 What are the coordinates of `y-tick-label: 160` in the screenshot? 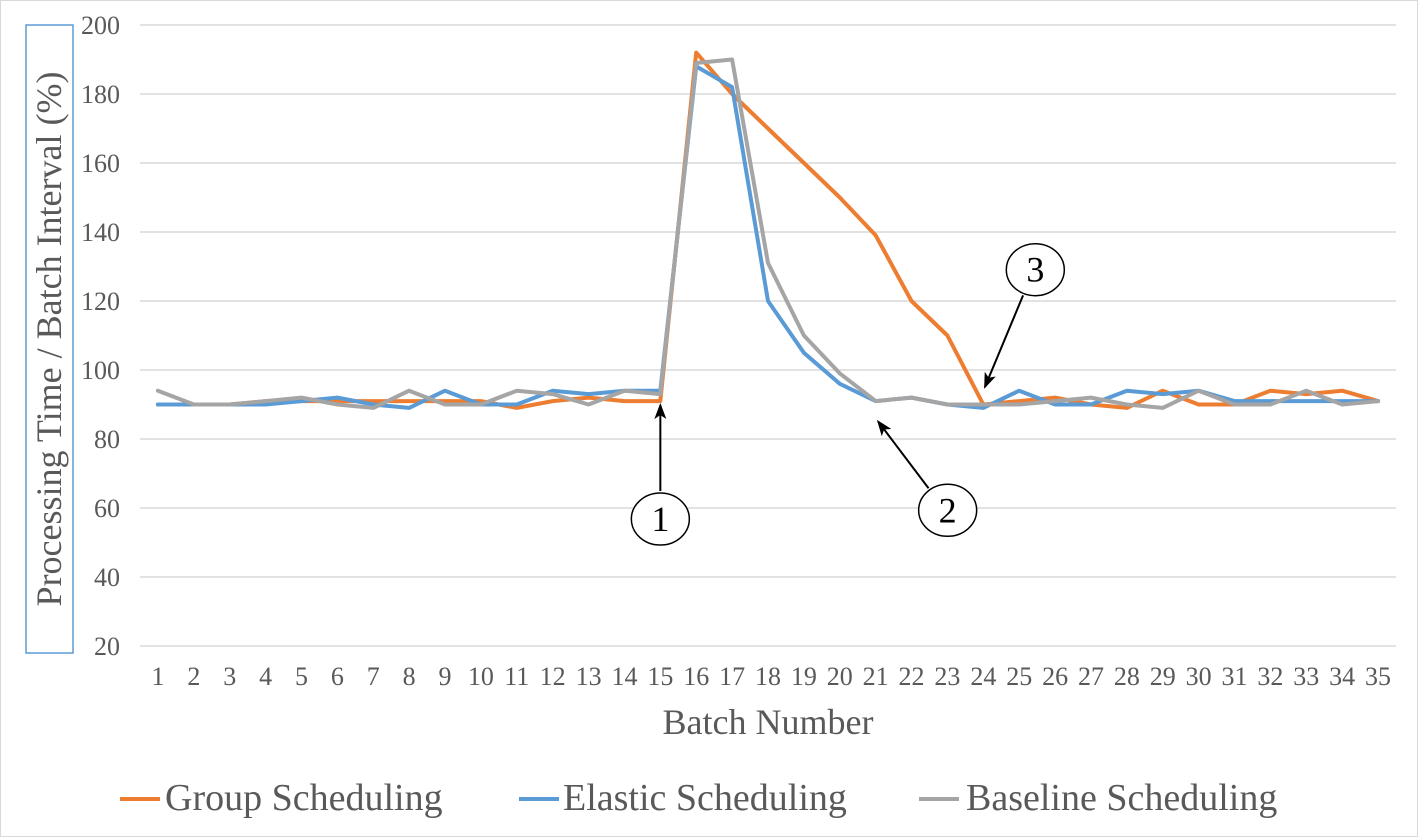 It's located at (100, 163).